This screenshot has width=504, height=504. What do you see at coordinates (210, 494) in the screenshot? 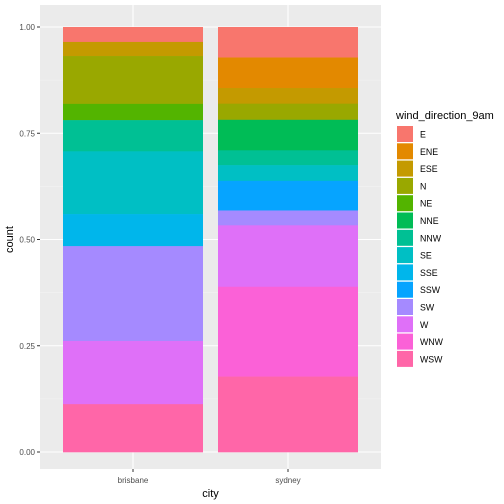
I see `x-axis-title: city` at bounding box center [210, 494].